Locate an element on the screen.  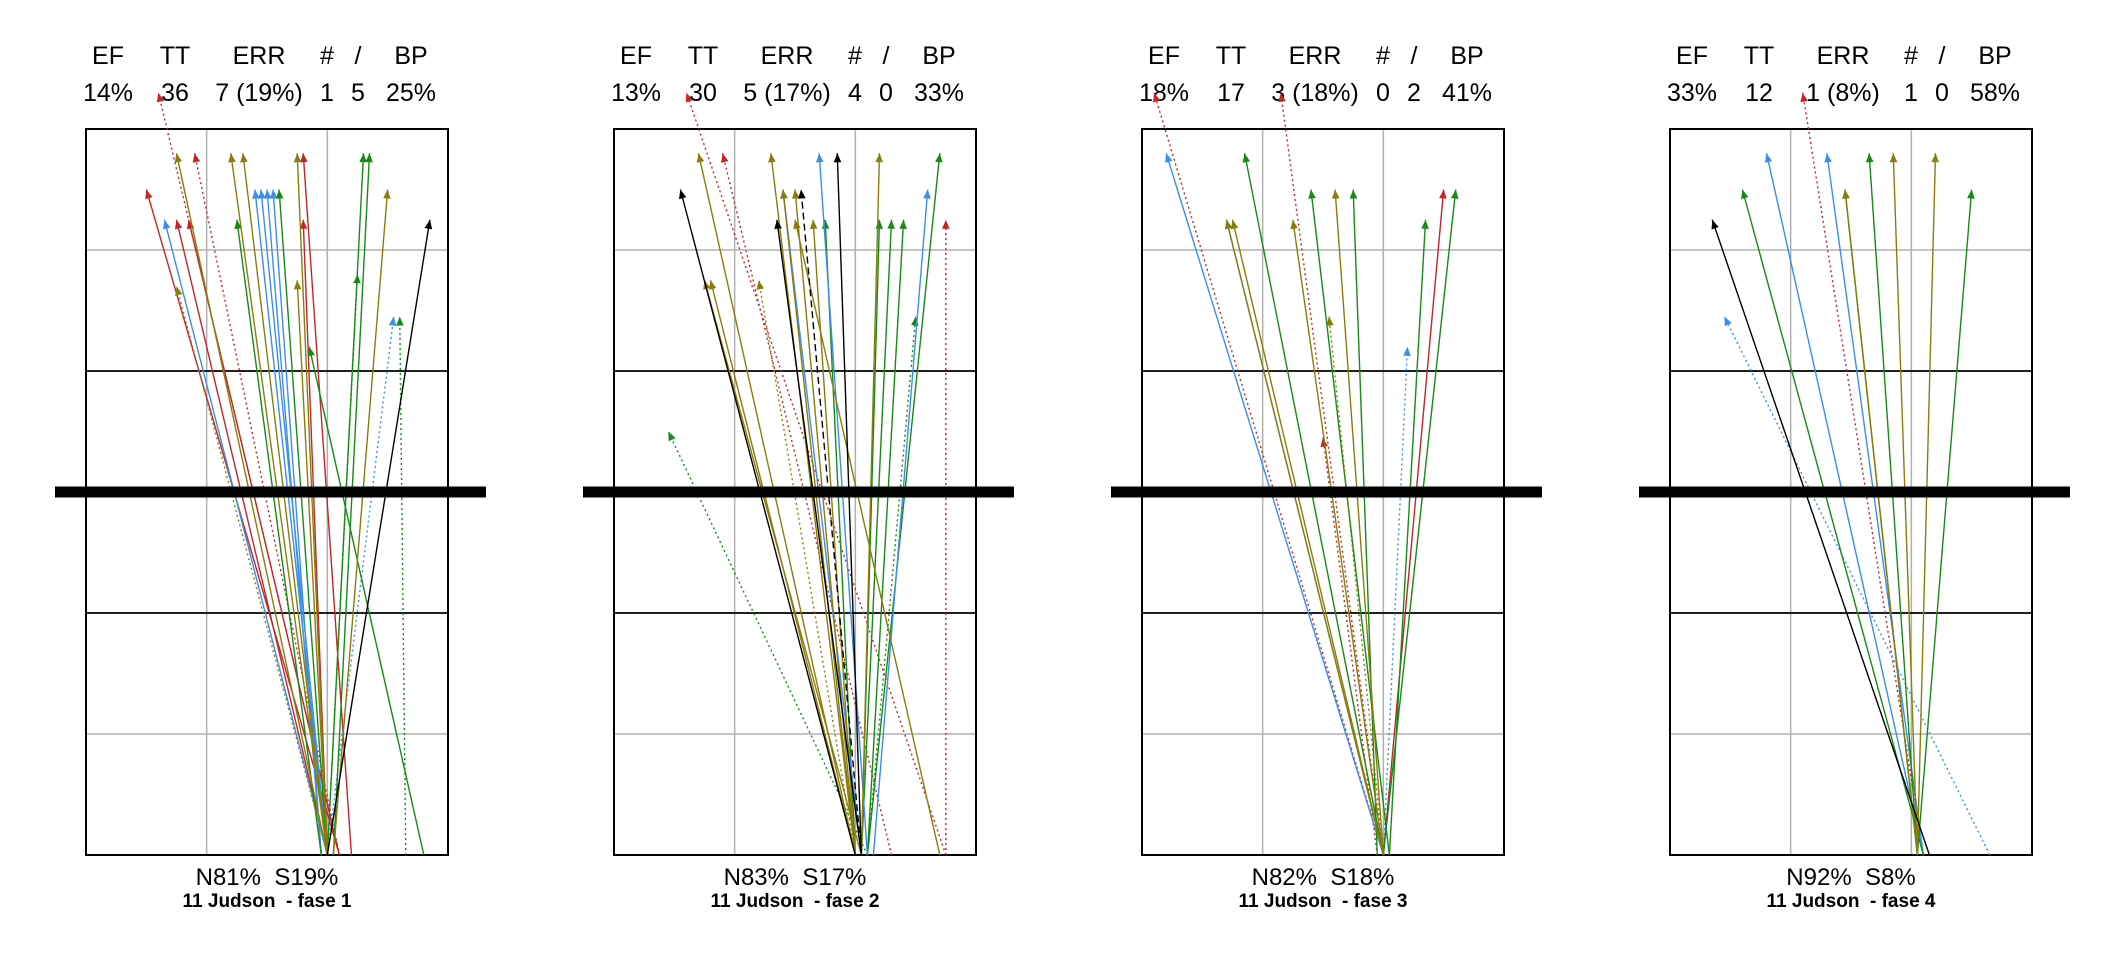
header-value: 12 is located at coordinates (1759, 93).